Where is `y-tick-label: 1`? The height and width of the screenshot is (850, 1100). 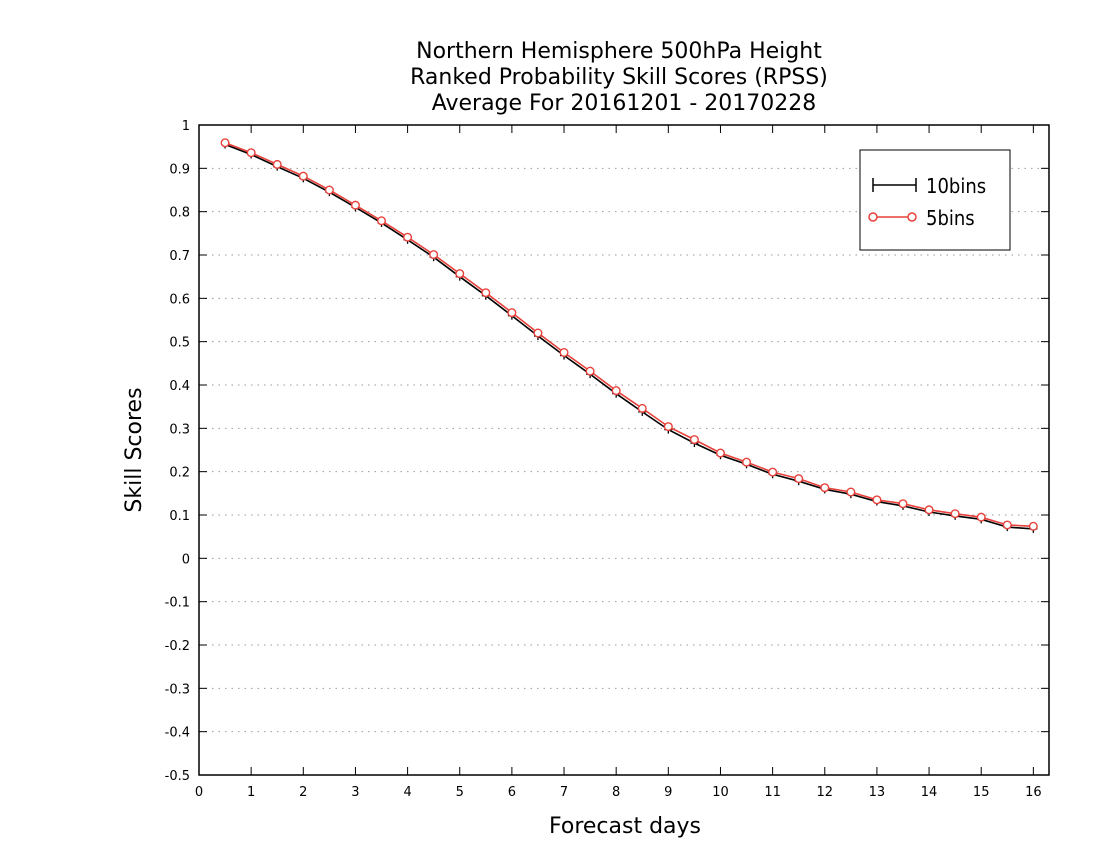 y-tick-label: 1 is located at coordinates (186, 126).